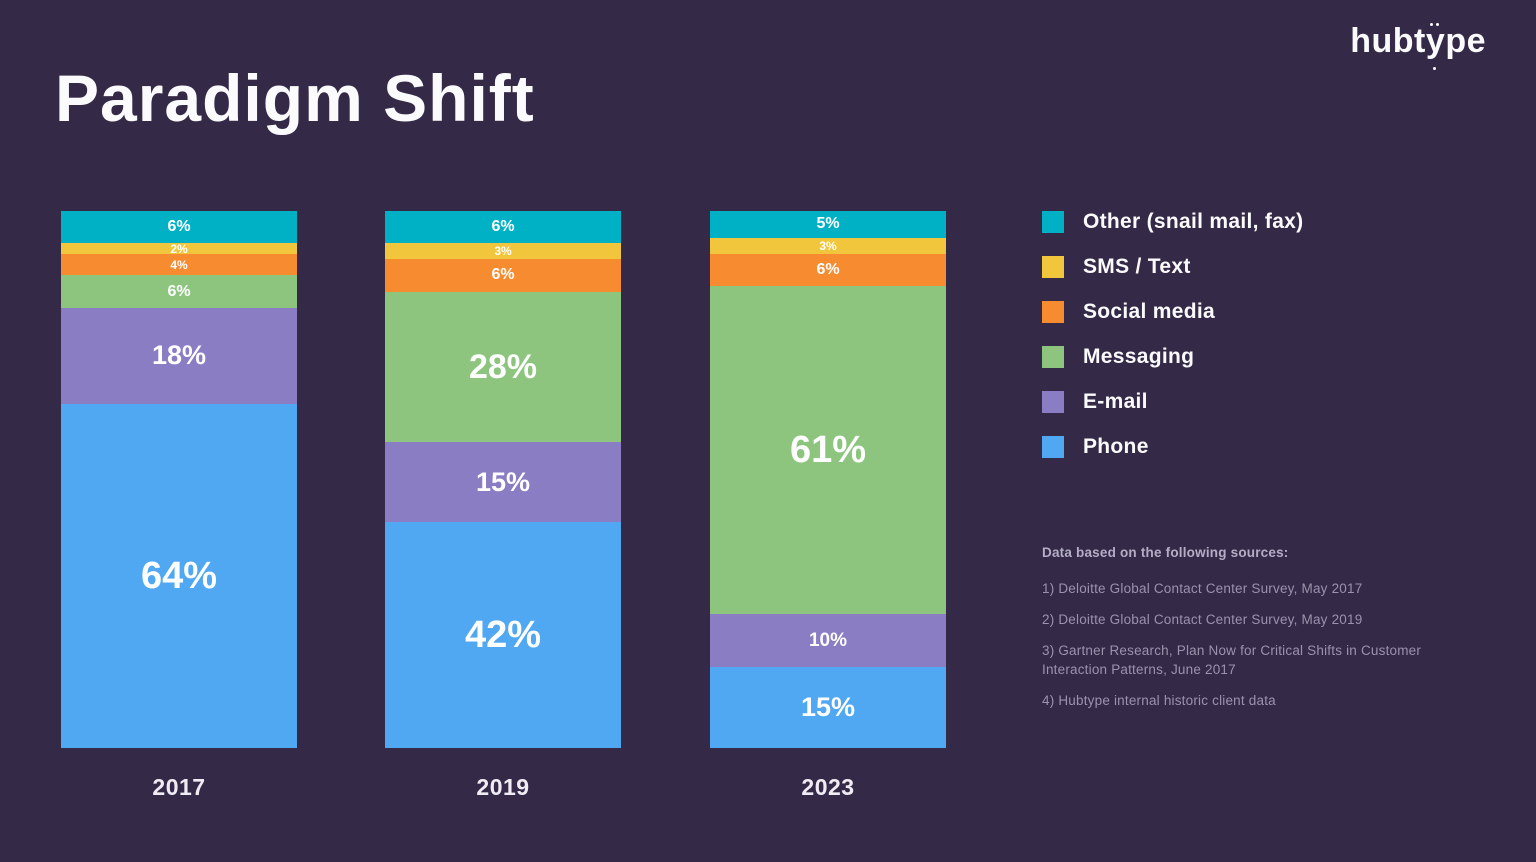 The width and height of the screenshot is (1536, 862). I want to click on legend-label: E-mail, so click(1115, 401).